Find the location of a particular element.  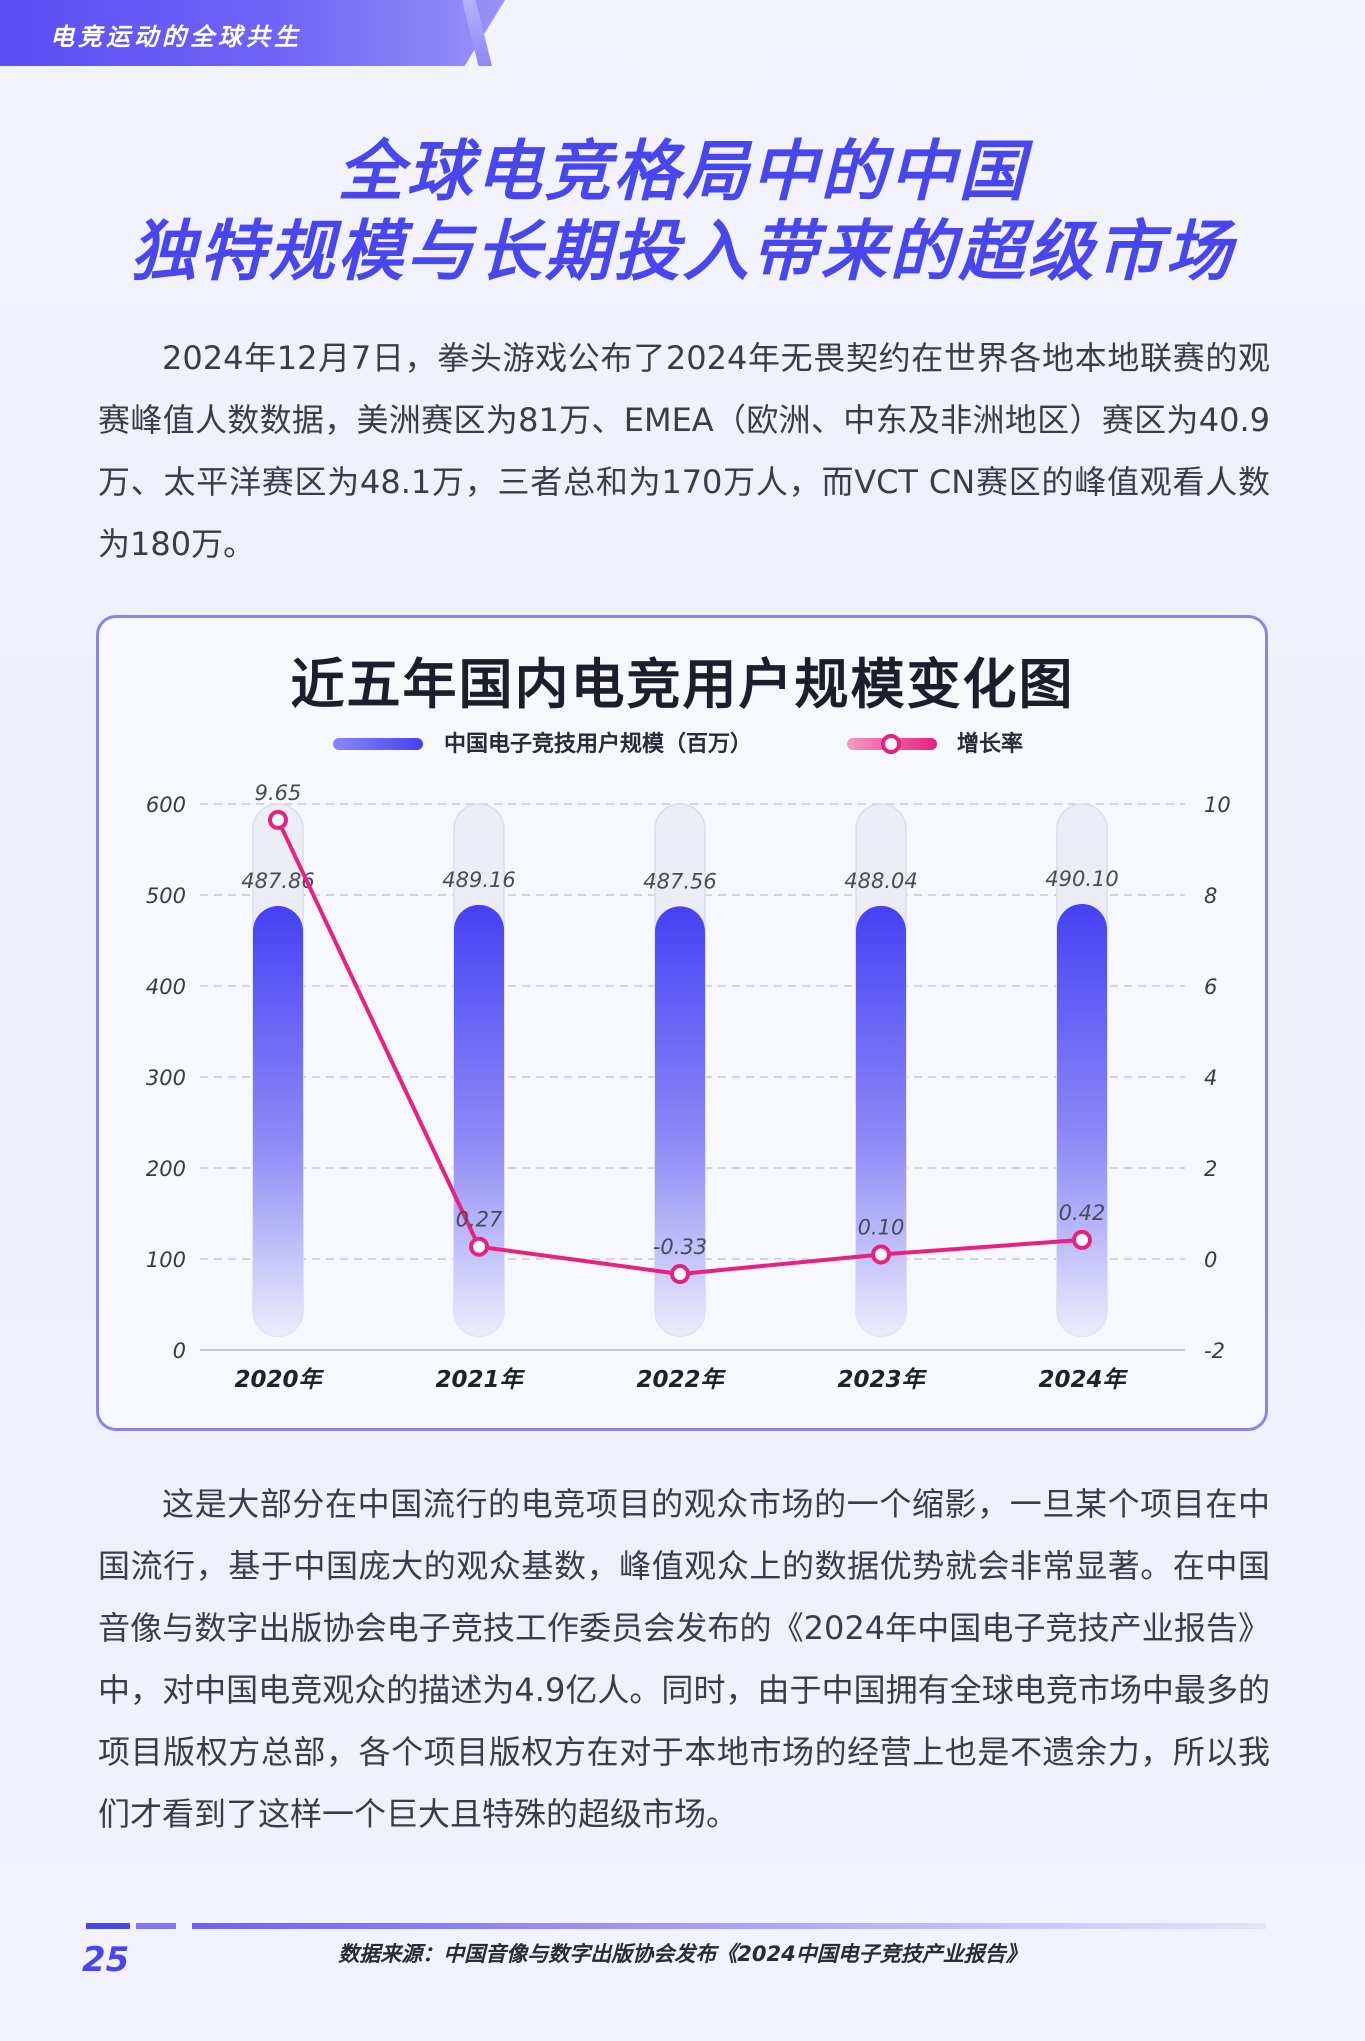

growth-value-label: 0.10 is located at coordinates (881, 1227).